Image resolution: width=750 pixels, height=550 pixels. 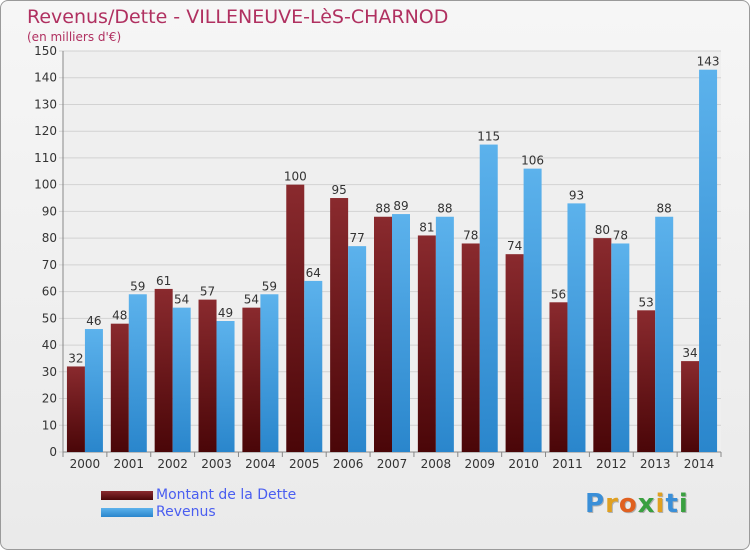 What do you see at coordinates (49, 425) in the screenshot?
I see `y-tick-label: 10` at bounding box center [49, 425].